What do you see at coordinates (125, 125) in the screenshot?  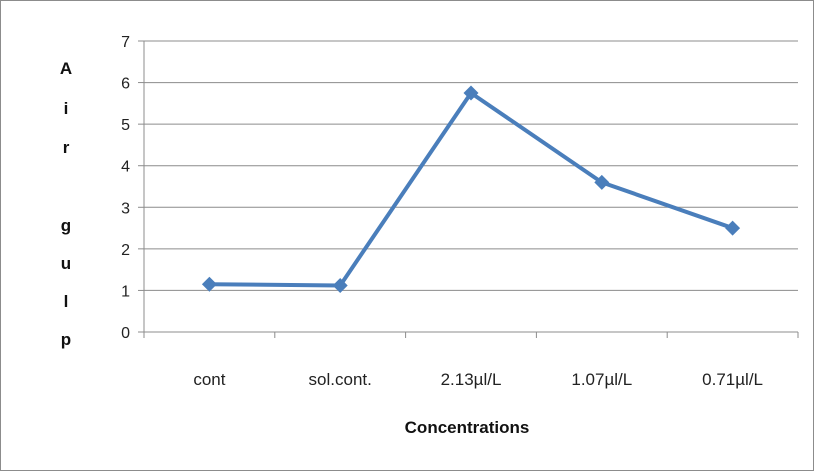 I see `y-tick-label: 5` at bounding box center [125, 125].